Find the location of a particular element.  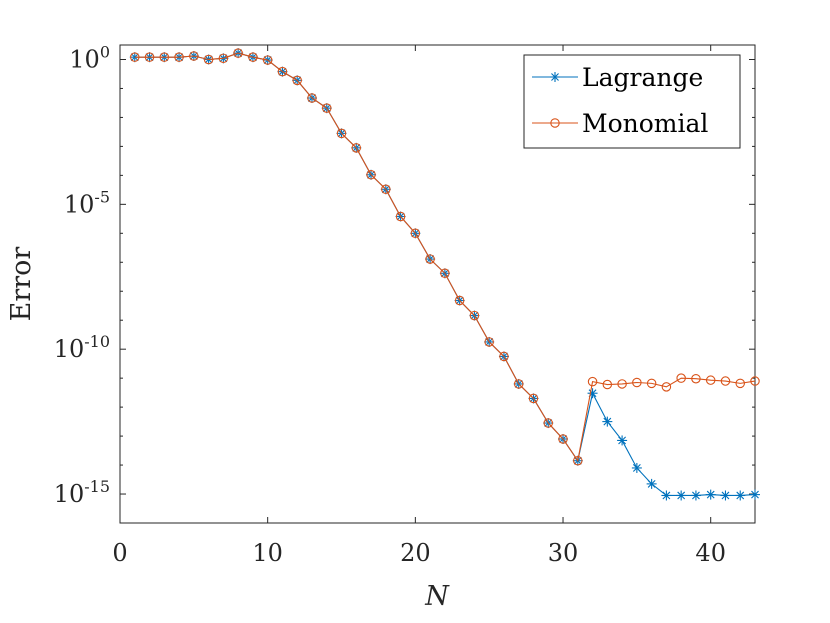

y-tick-label: 10⁰ is located at coordinates (89, 57).